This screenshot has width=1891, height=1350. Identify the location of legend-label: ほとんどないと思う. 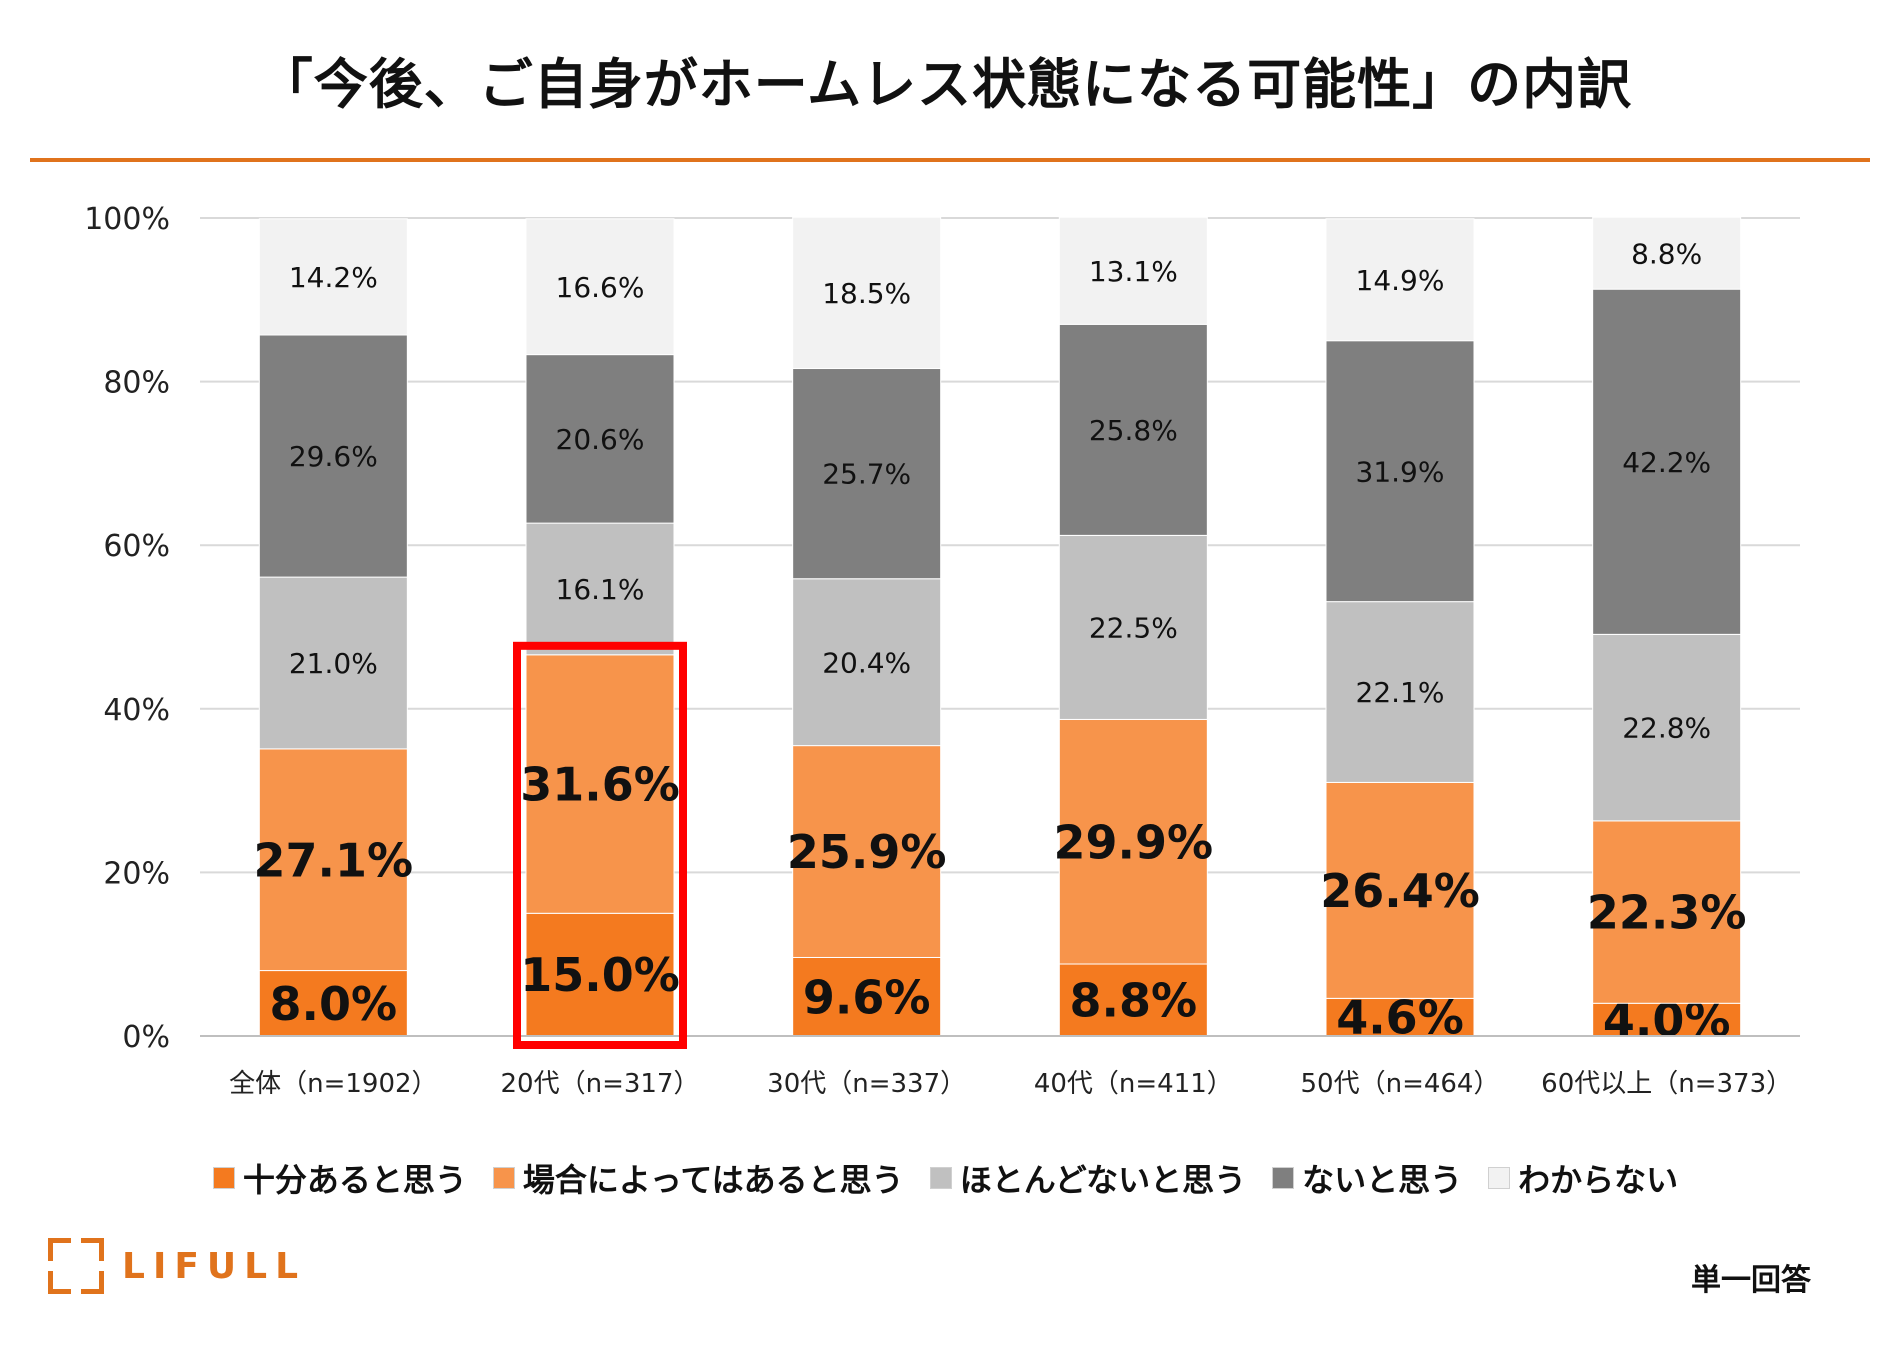
(1103, 1180).